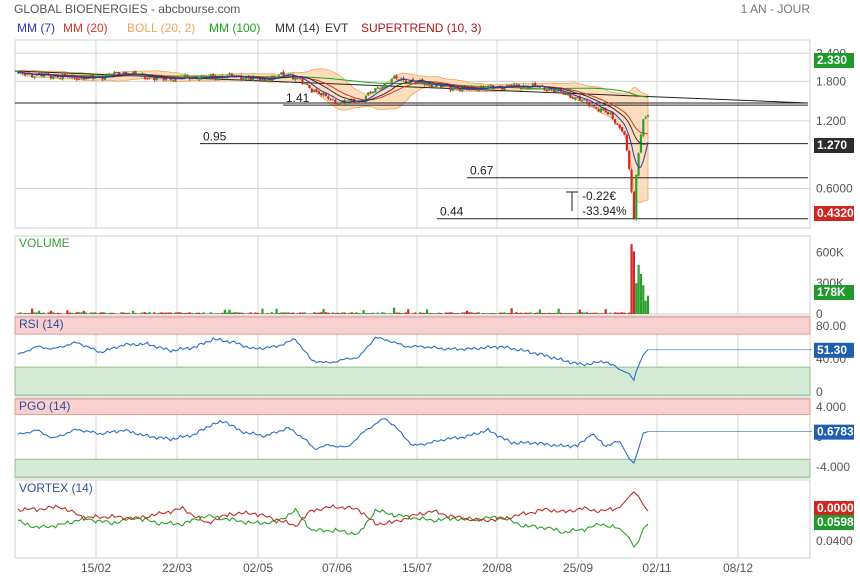 Image resolution: width=860 pixels, height=580 pixels. Describe the element at coordinates (832, 350) in the screenshot. I see `rsi-badge: 51.30` at that location.